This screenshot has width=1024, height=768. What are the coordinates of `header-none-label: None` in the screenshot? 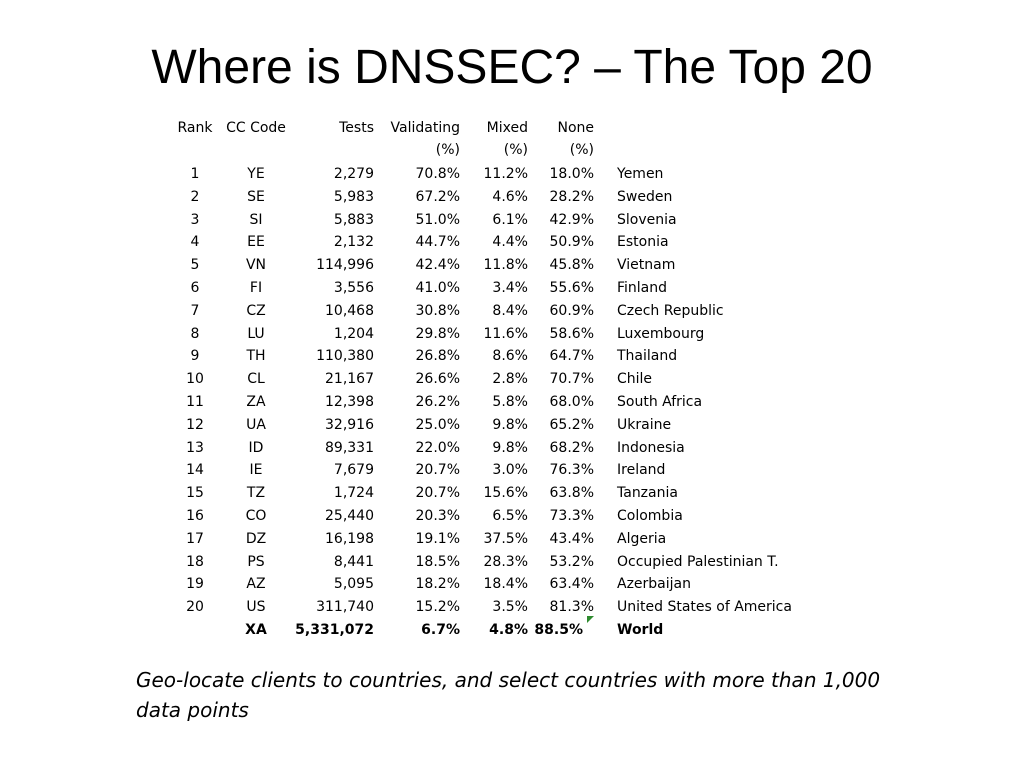 It's located at (575, 128).